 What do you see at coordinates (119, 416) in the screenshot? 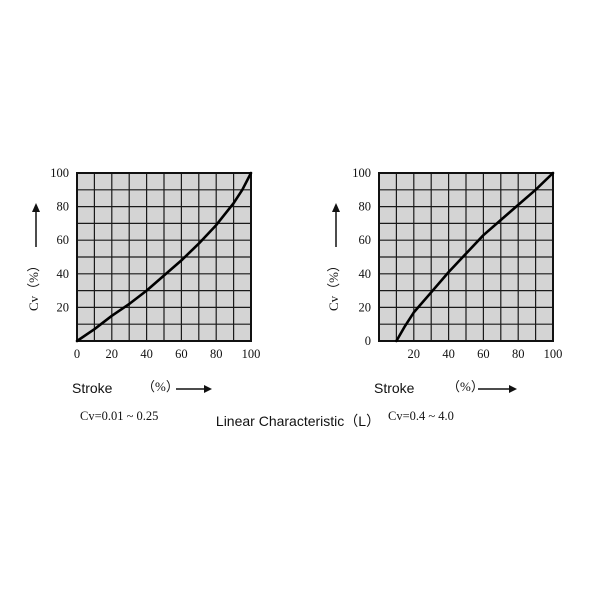
I see `cv-range-label: Cv=0.01 ~ 0.25` at bounding box center [119, 416].